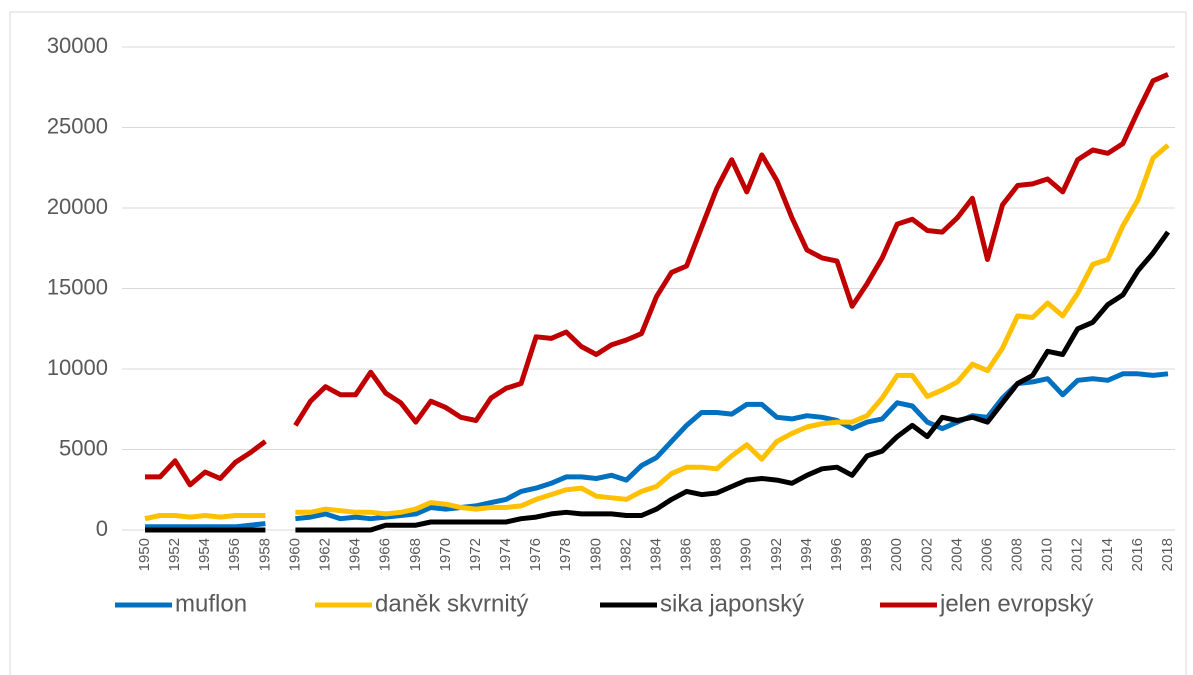 The width and height of the screenshot is (1193, 675). What do you see at coordinates (1016, 603) in the screenshot?
I see `legend-label: jelen evropský` at bounding box center [1016, 603].